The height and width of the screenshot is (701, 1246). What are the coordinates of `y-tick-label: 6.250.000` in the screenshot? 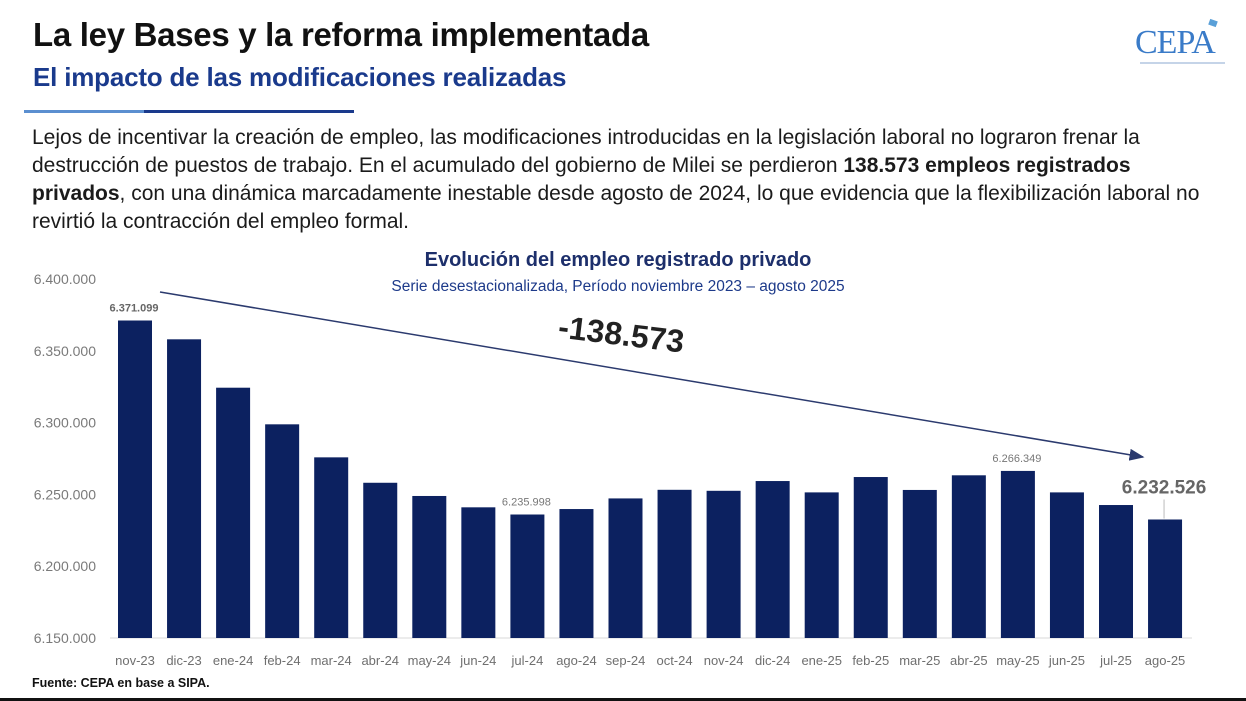 It's located at (65, 494).